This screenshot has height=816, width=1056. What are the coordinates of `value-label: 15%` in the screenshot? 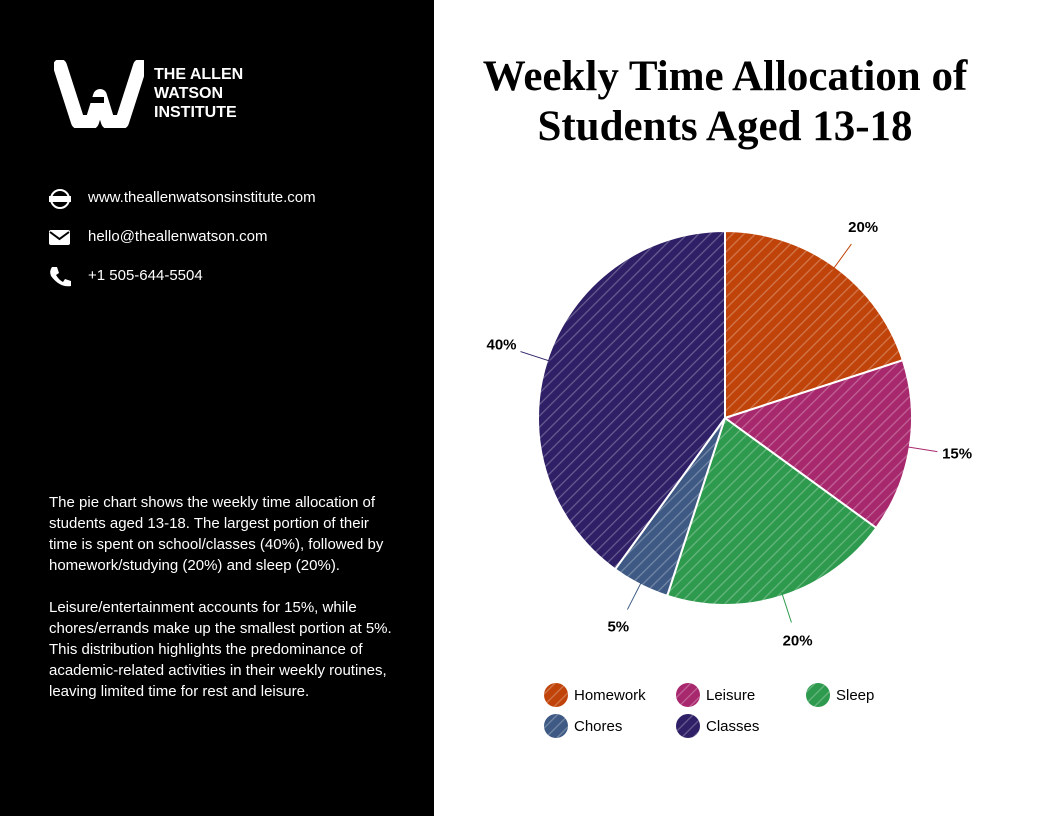 It's located at (957, 454).